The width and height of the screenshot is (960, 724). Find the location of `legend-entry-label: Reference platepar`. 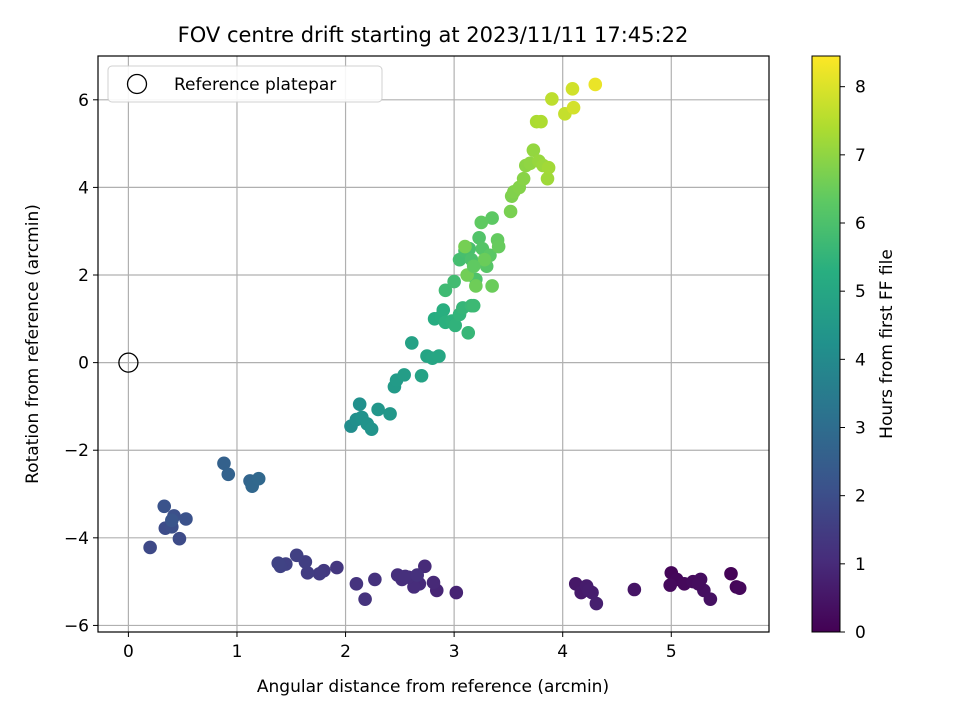

legend-entry-label: Reference platepar is located at coordinates (255, 85).